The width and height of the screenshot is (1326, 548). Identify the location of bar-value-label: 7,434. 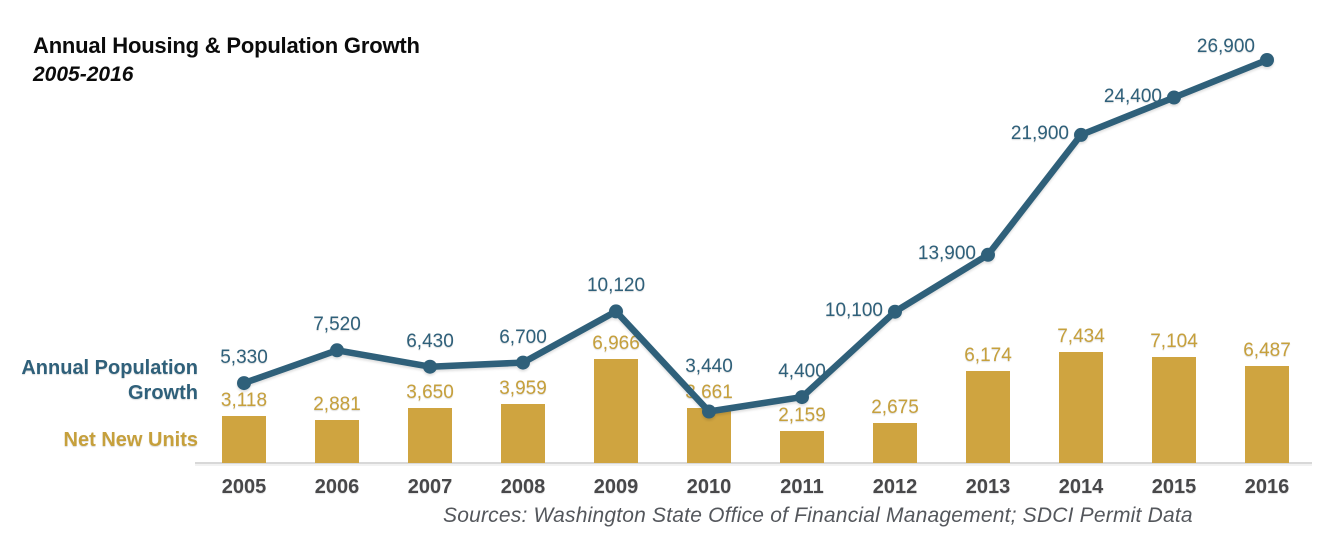
(1081, 336).